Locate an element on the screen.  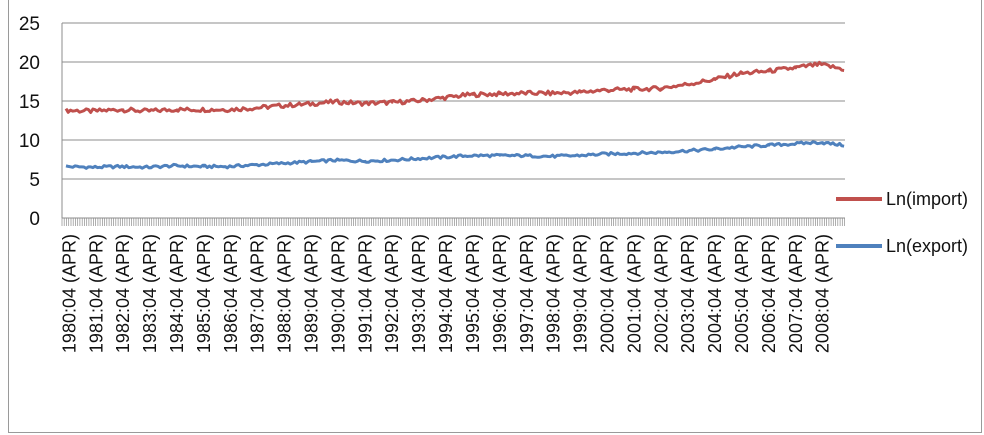
x-tick-marks is located at coordinates (453, 222).